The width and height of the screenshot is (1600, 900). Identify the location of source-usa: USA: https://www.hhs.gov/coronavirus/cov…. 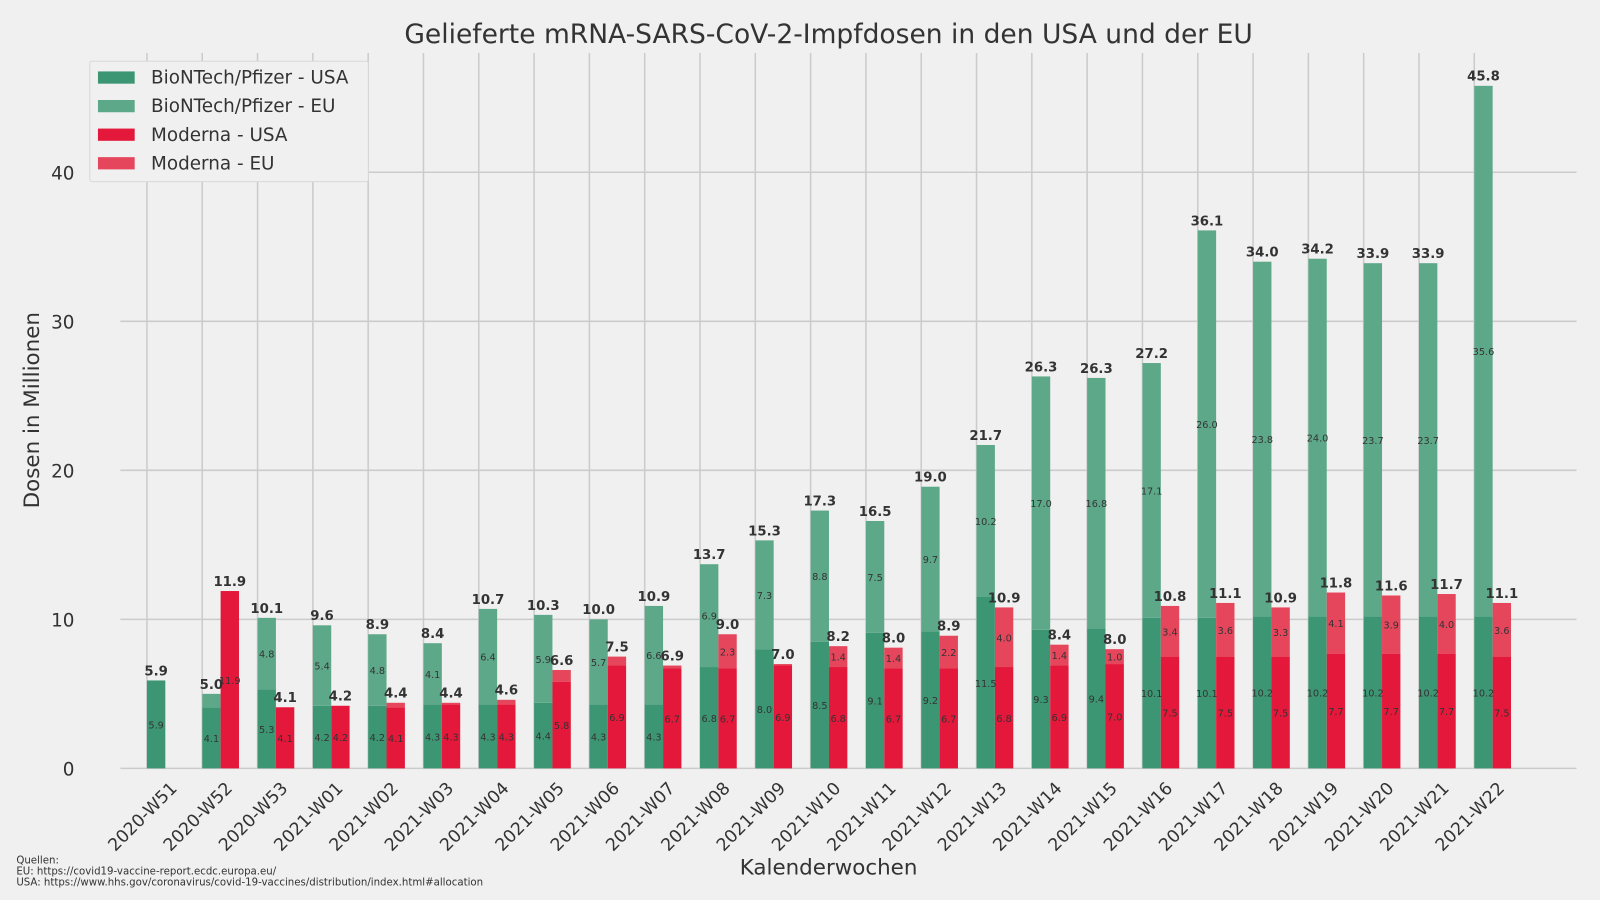
(249, 883).